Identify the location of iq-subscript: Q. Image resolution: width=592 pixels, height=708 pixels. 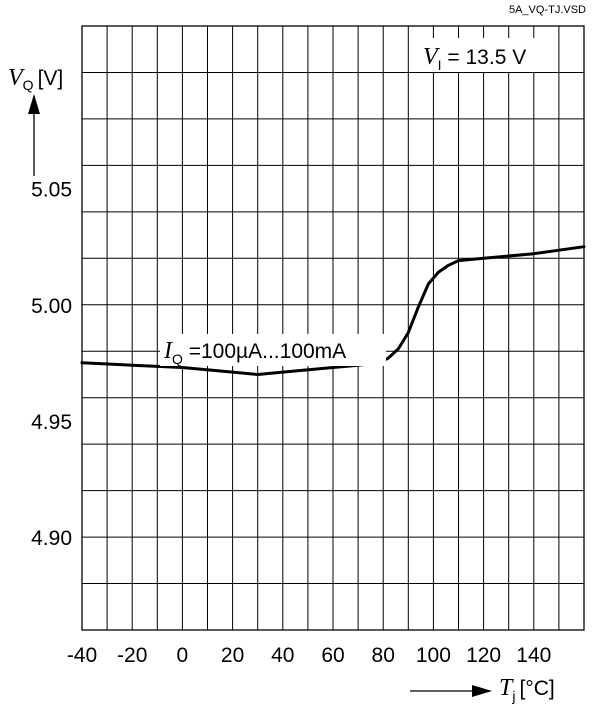
(177, 359).